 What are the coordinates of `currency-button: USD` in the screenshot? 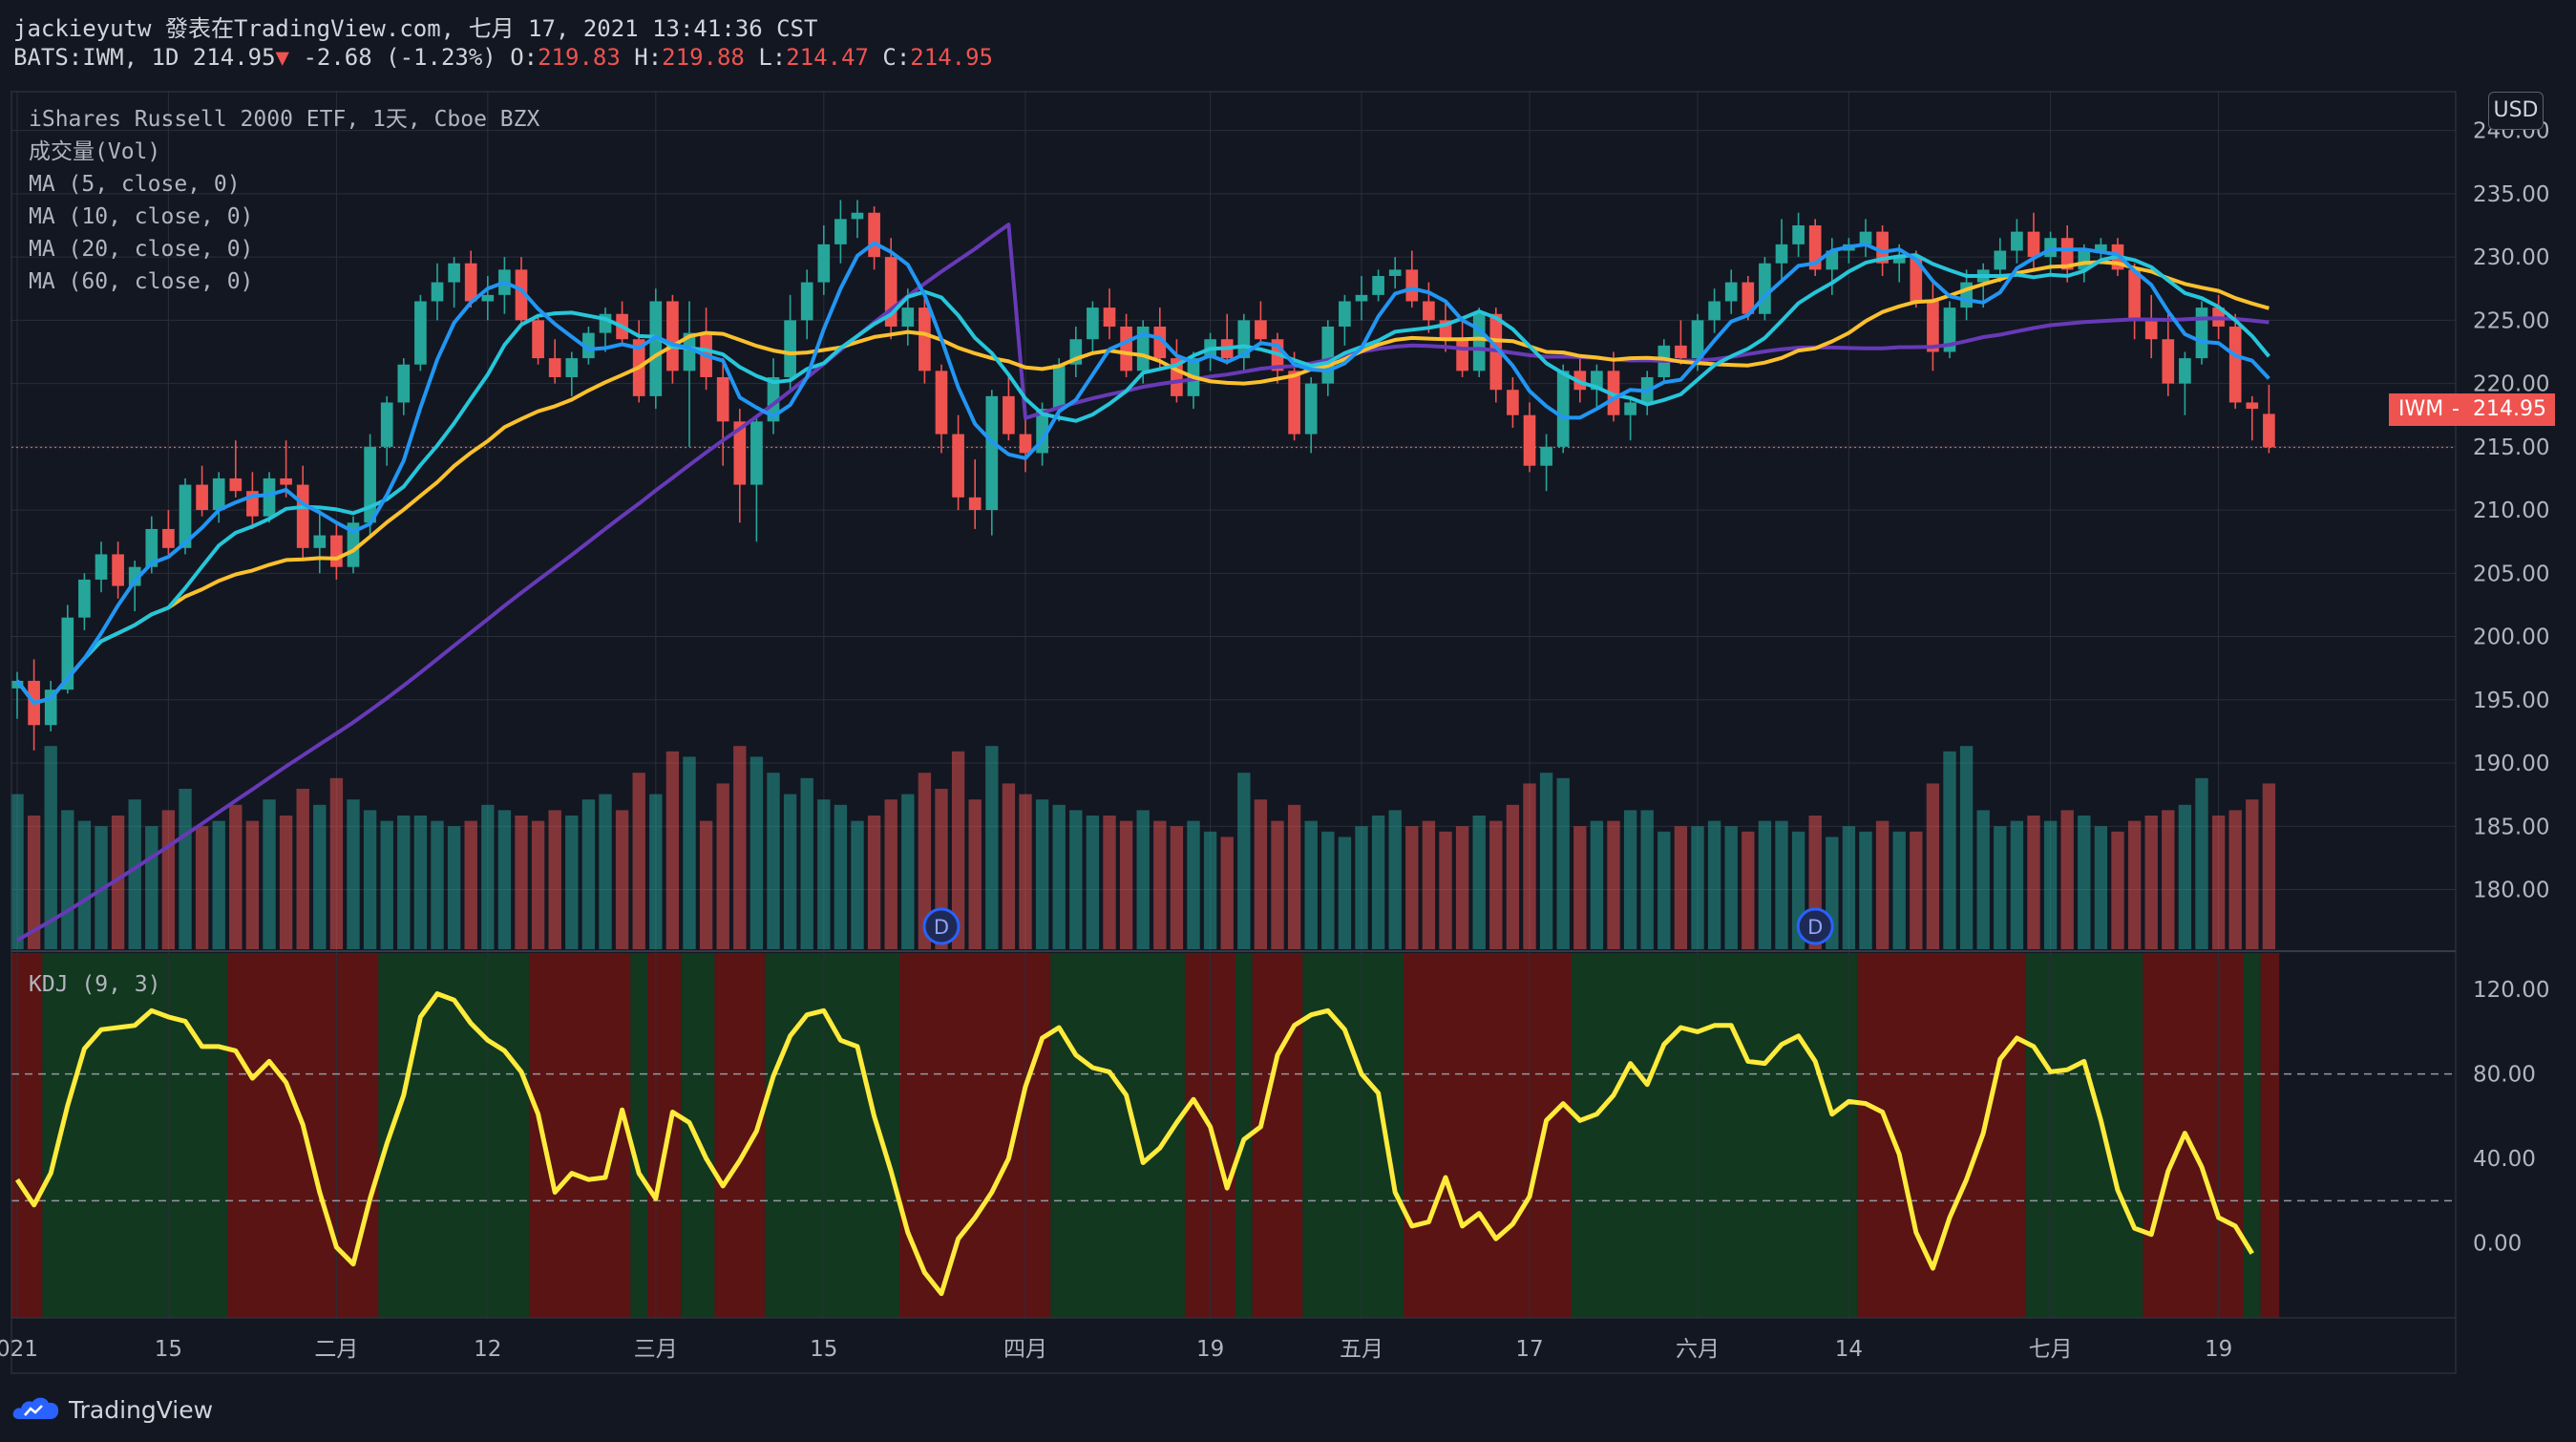 It's located at (2516, 111).